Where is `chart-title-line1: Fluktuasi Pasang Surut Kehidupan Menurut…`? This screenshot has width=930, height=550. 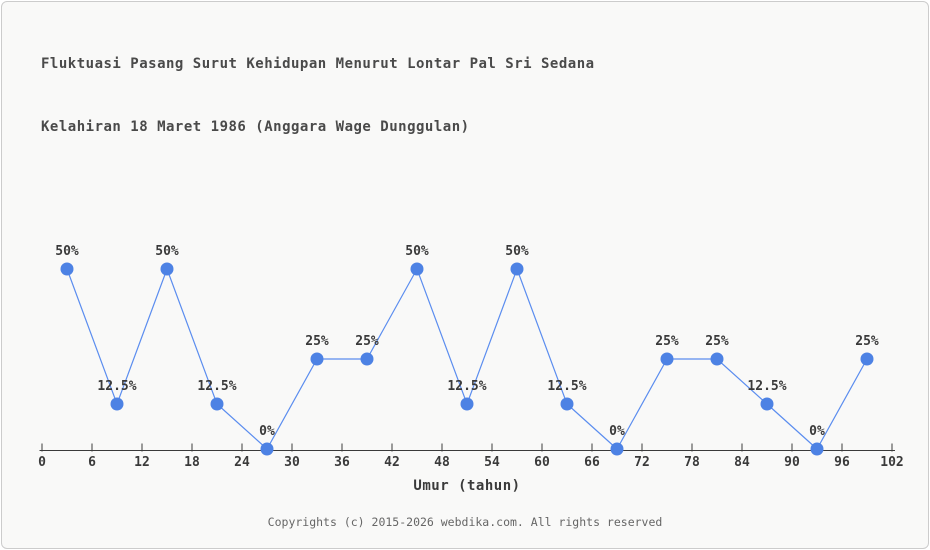 chart-title-line1: Fluktuasi Pasang Surut Kehidupan Menurut… is located at coordinates (318, 64).